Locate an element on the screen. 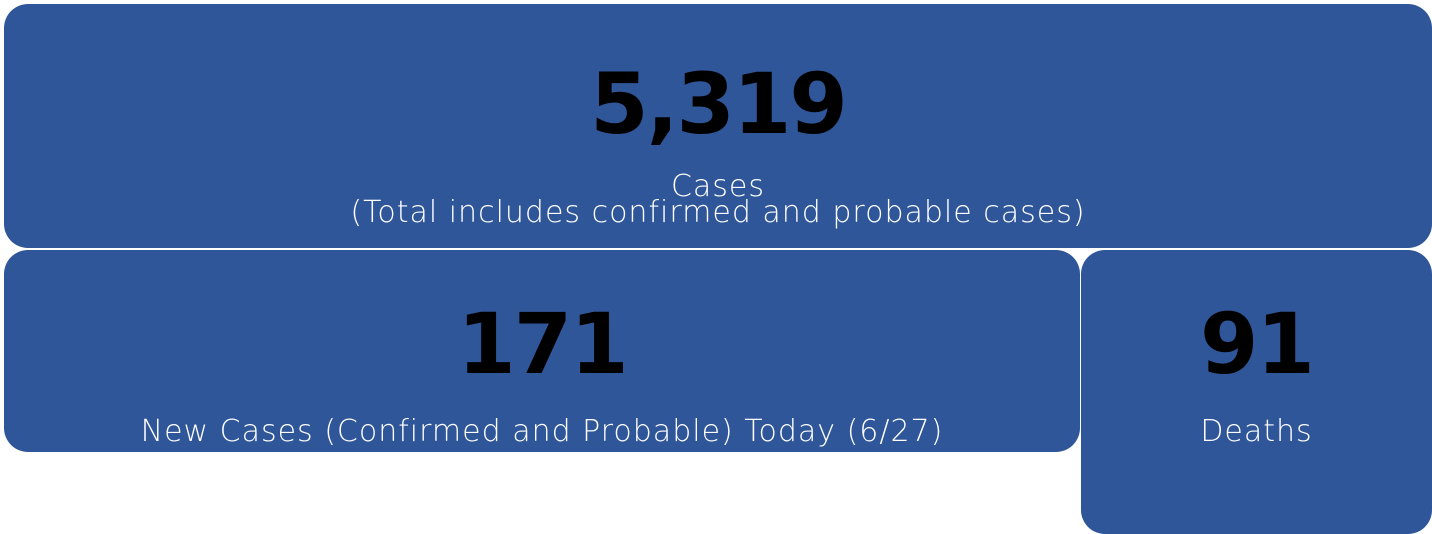 This screenshot has width=1432, height=534. deaths-card: 91 Deaths is located at coordinates (1256, 392).